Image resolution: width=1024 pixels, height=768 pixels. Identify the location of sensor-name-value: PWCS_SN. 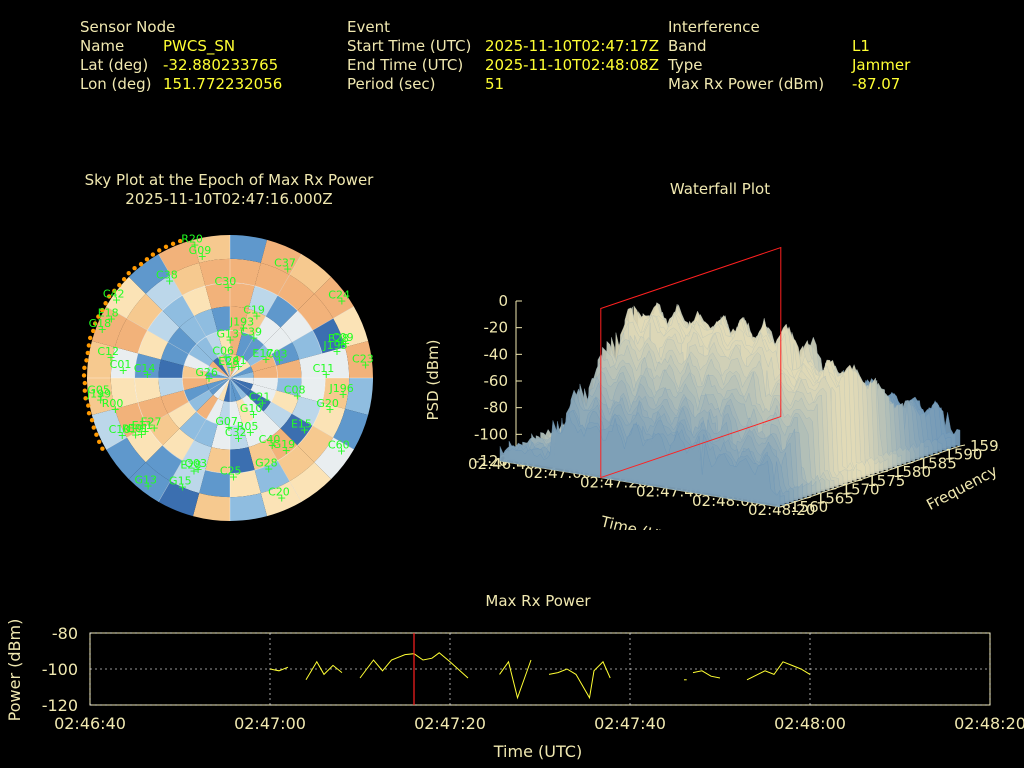
(199, 46).